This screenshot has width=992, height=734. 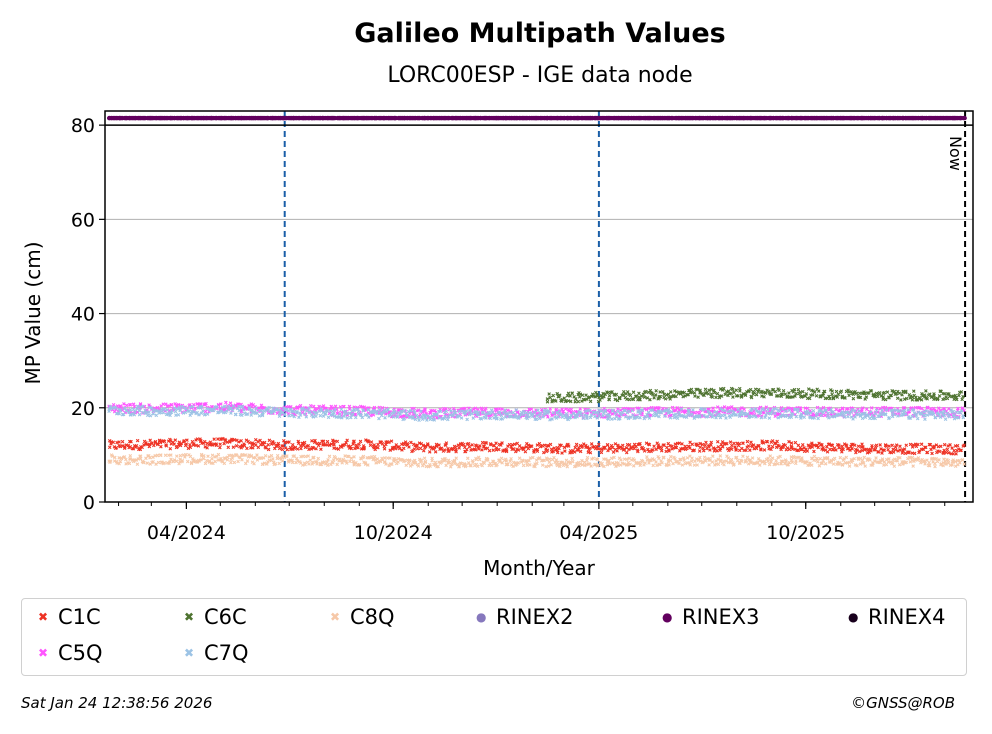 What do you see at coordinates (536, 460) in the screenshot?
I see `series-C8Q` at bounding box center [536, 460].